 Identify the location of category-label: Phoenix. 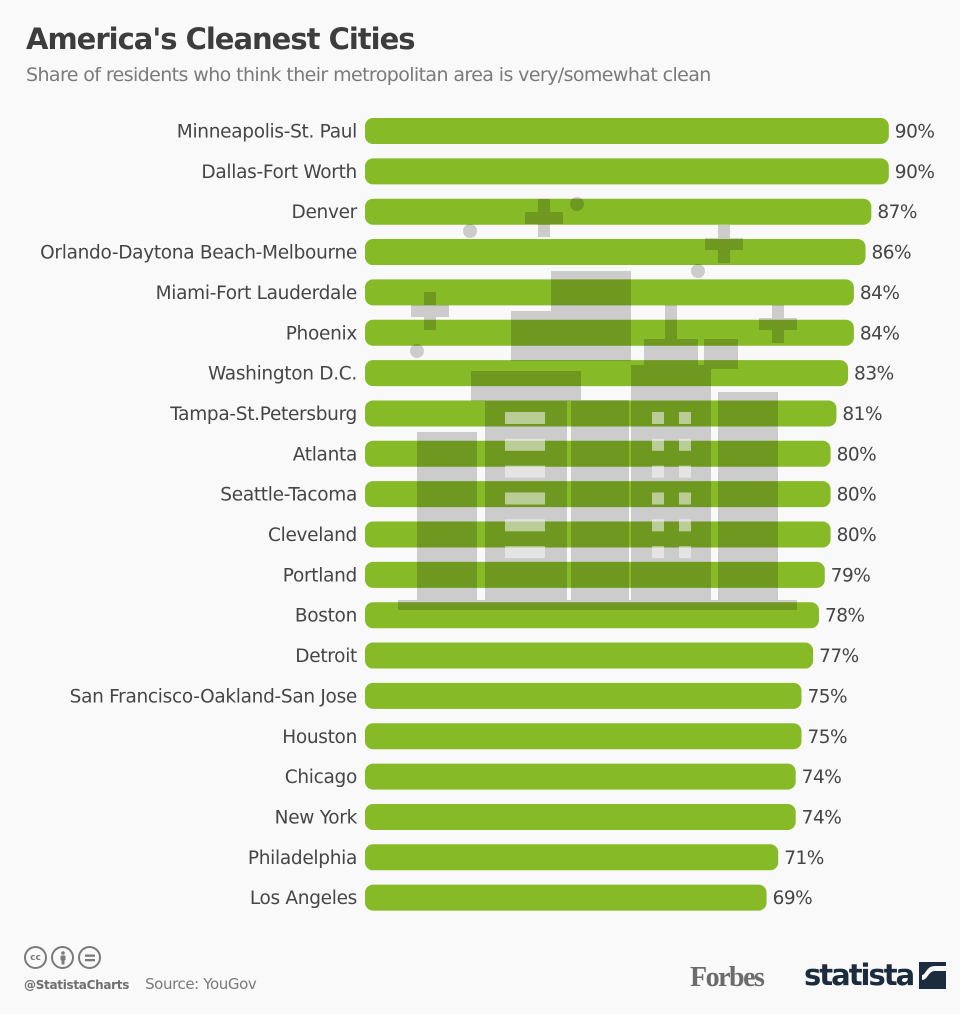
(322, 333).